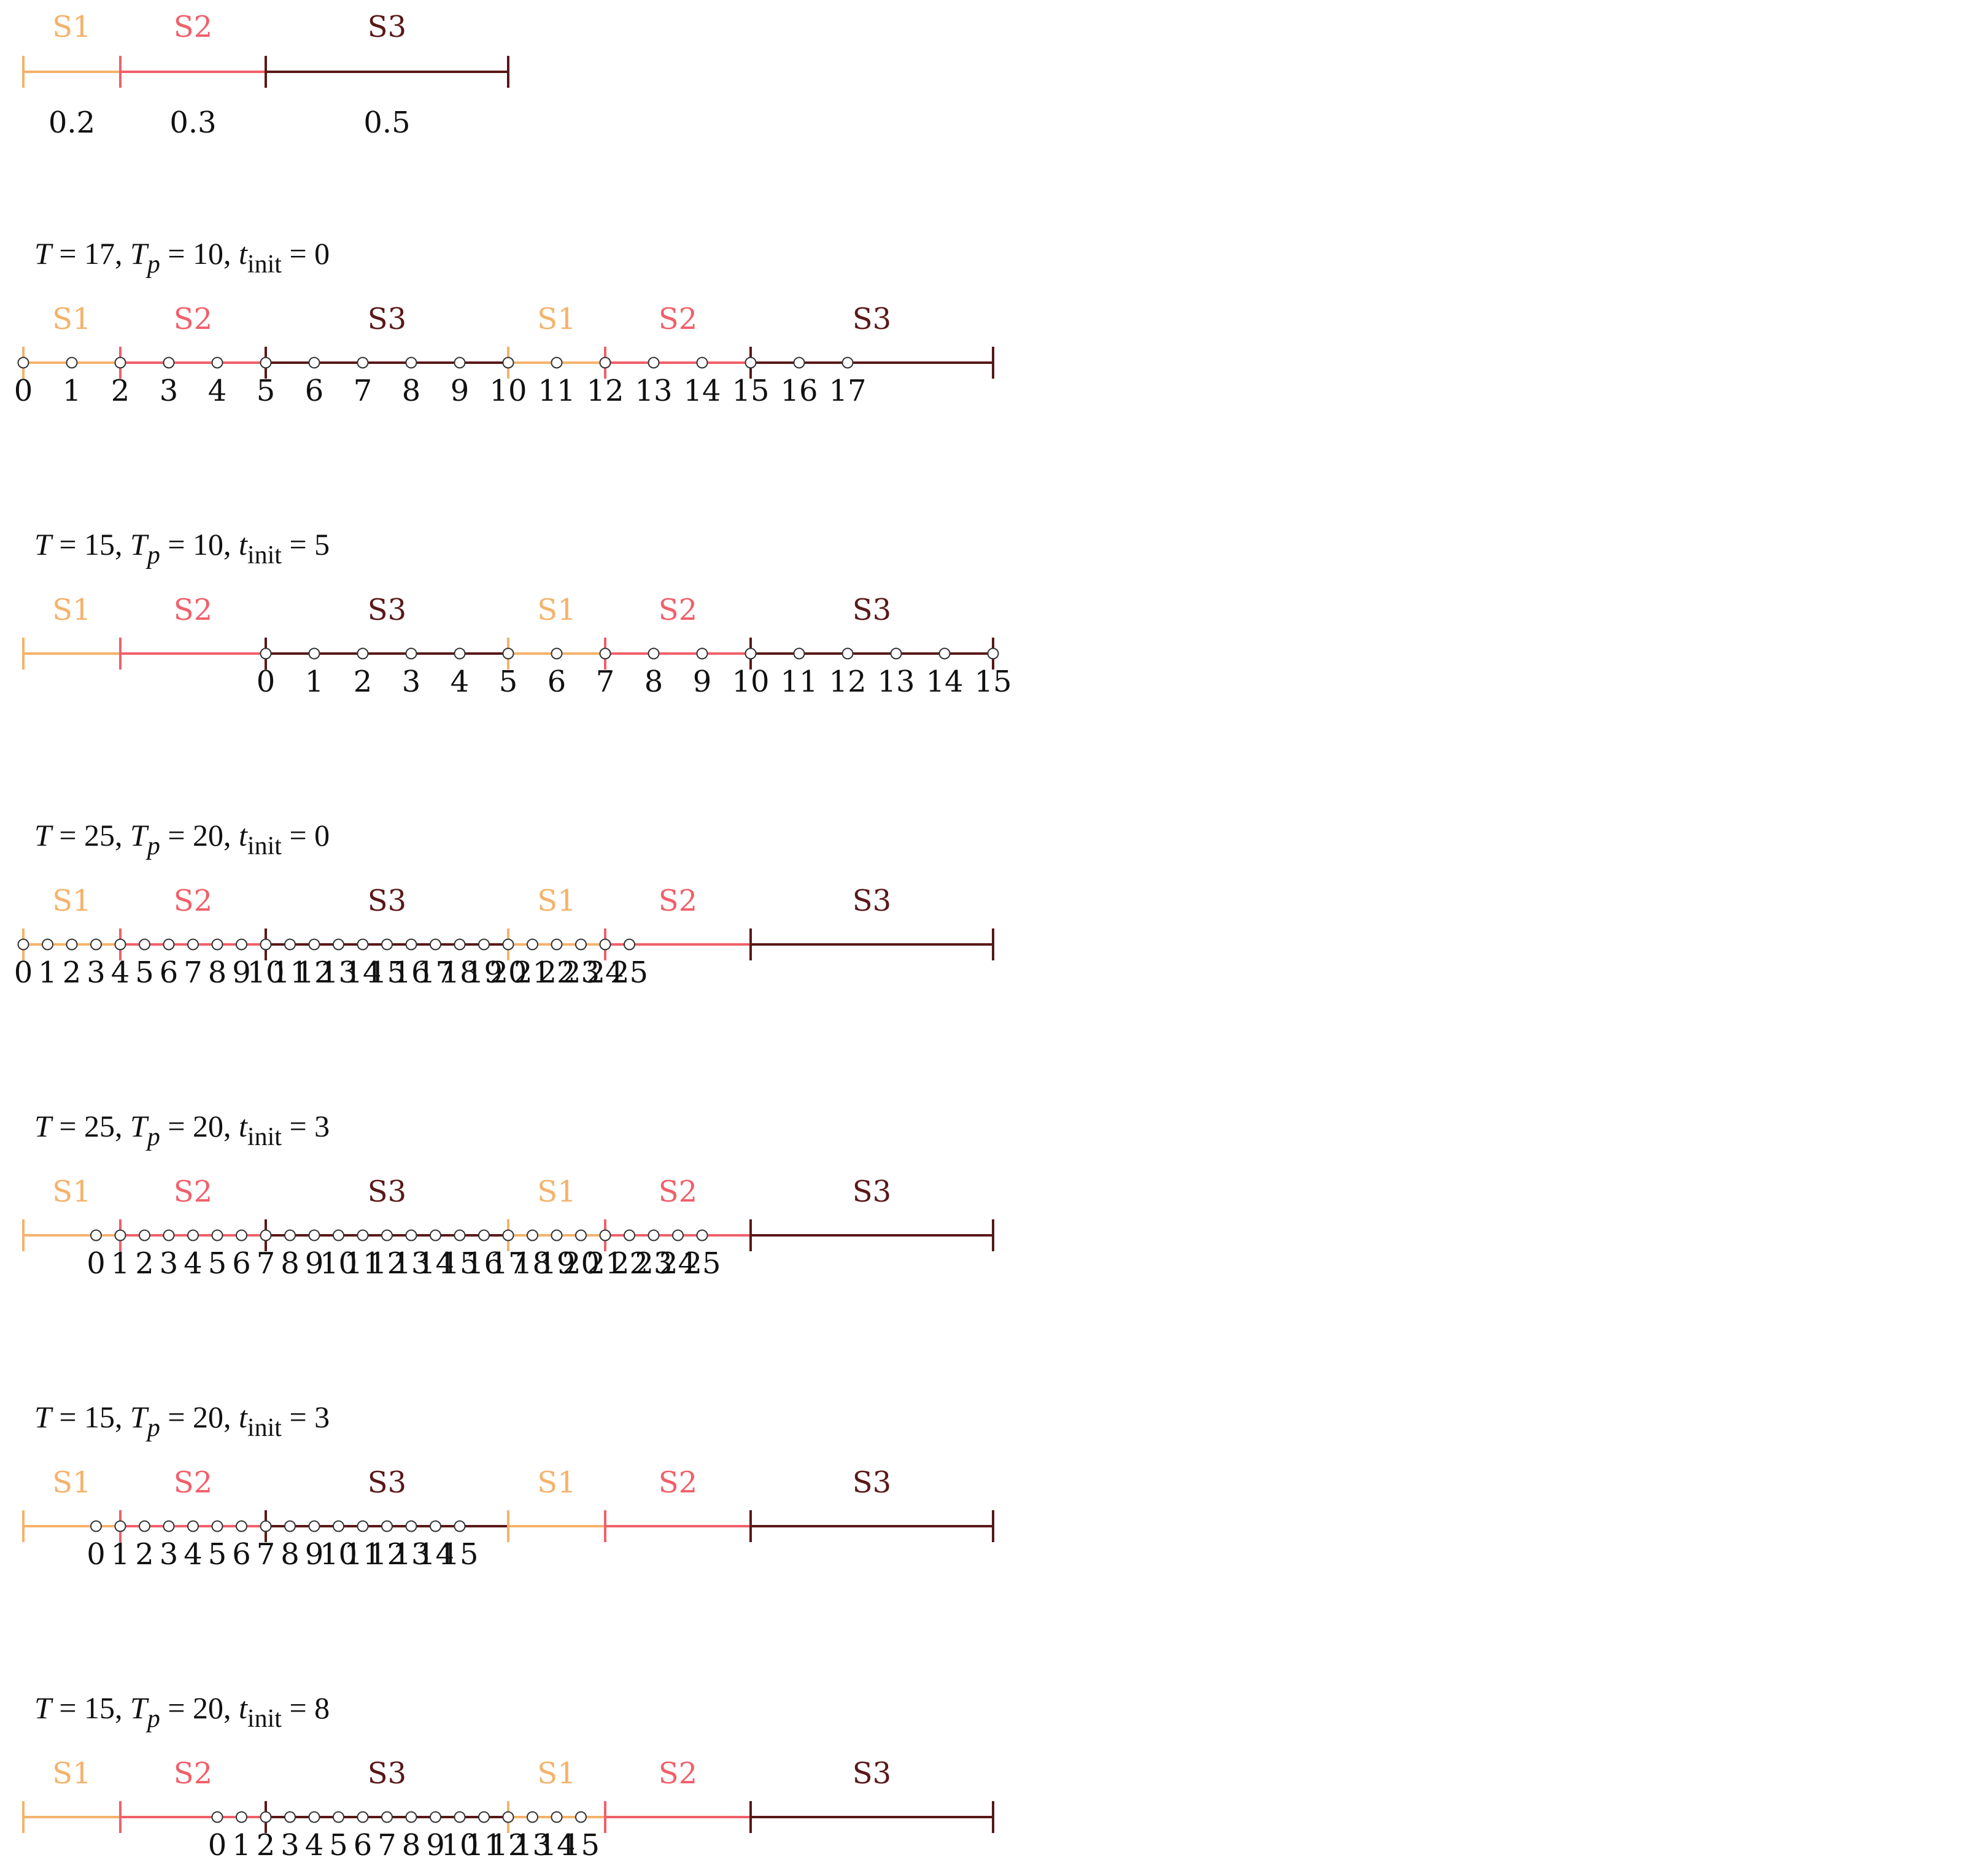 This screenshot has width=1988, height=1868. I want to click on row5-point-label-1: 1, so click(120, 1554).